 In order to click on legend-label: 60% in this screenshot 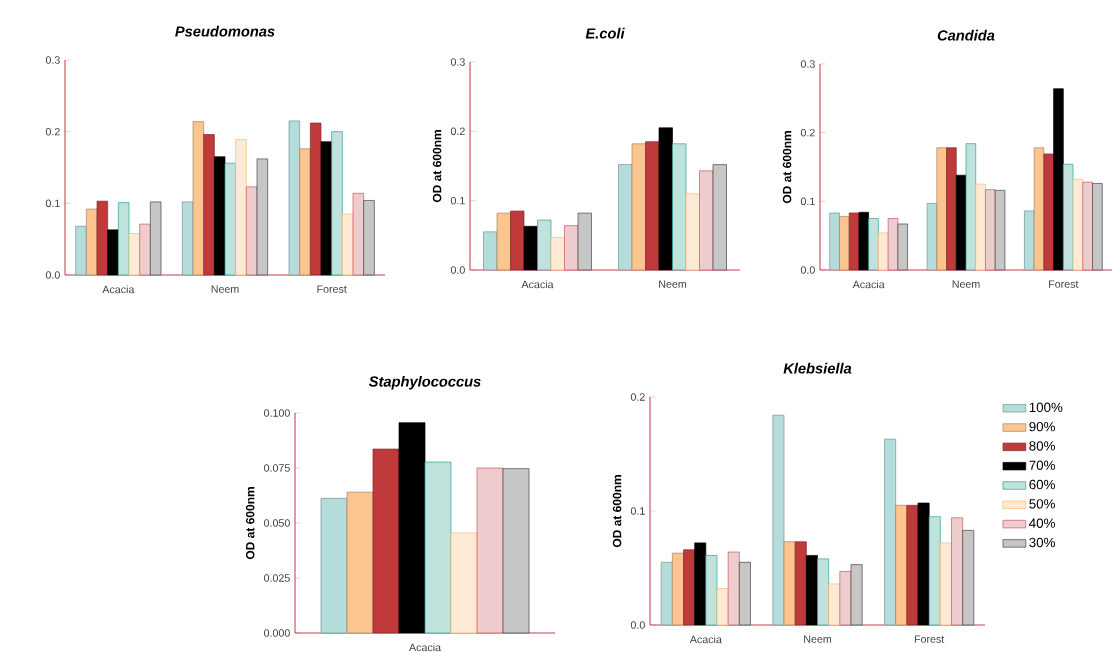, I will do `click(1042, 484)`.